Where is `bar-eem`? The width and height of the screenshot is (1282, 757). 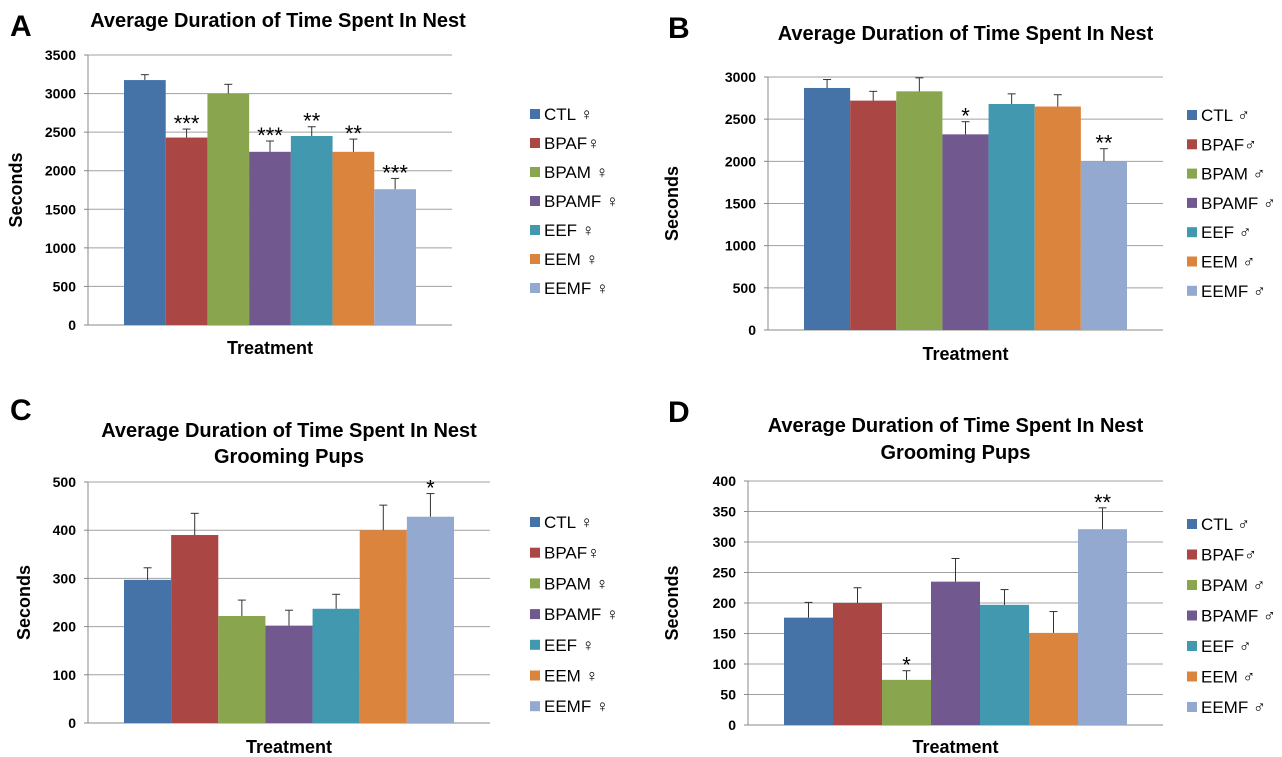
bar-eem is located at coordinates (353, 238).